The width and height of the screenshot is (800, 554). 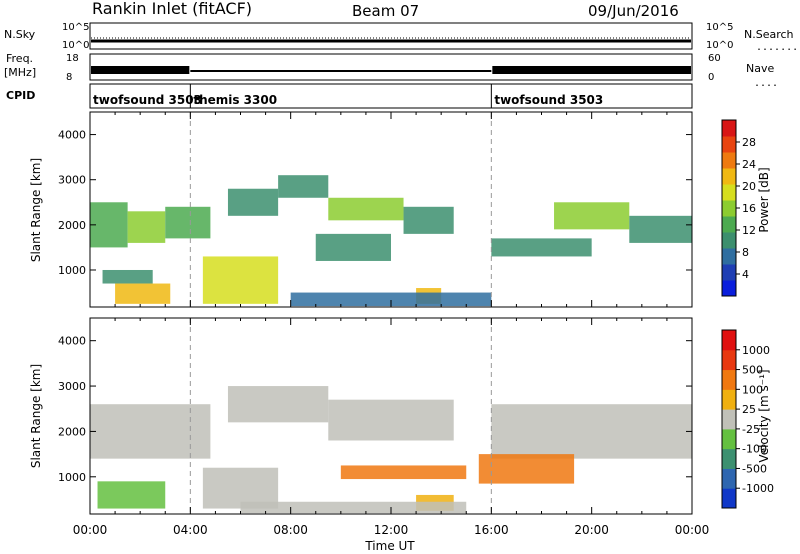 What do you see at coordinates (751, 429) in the screenshot?
I see `velocity-colorbar-ticklabel-4: -25` at bounding box center [751, 429].